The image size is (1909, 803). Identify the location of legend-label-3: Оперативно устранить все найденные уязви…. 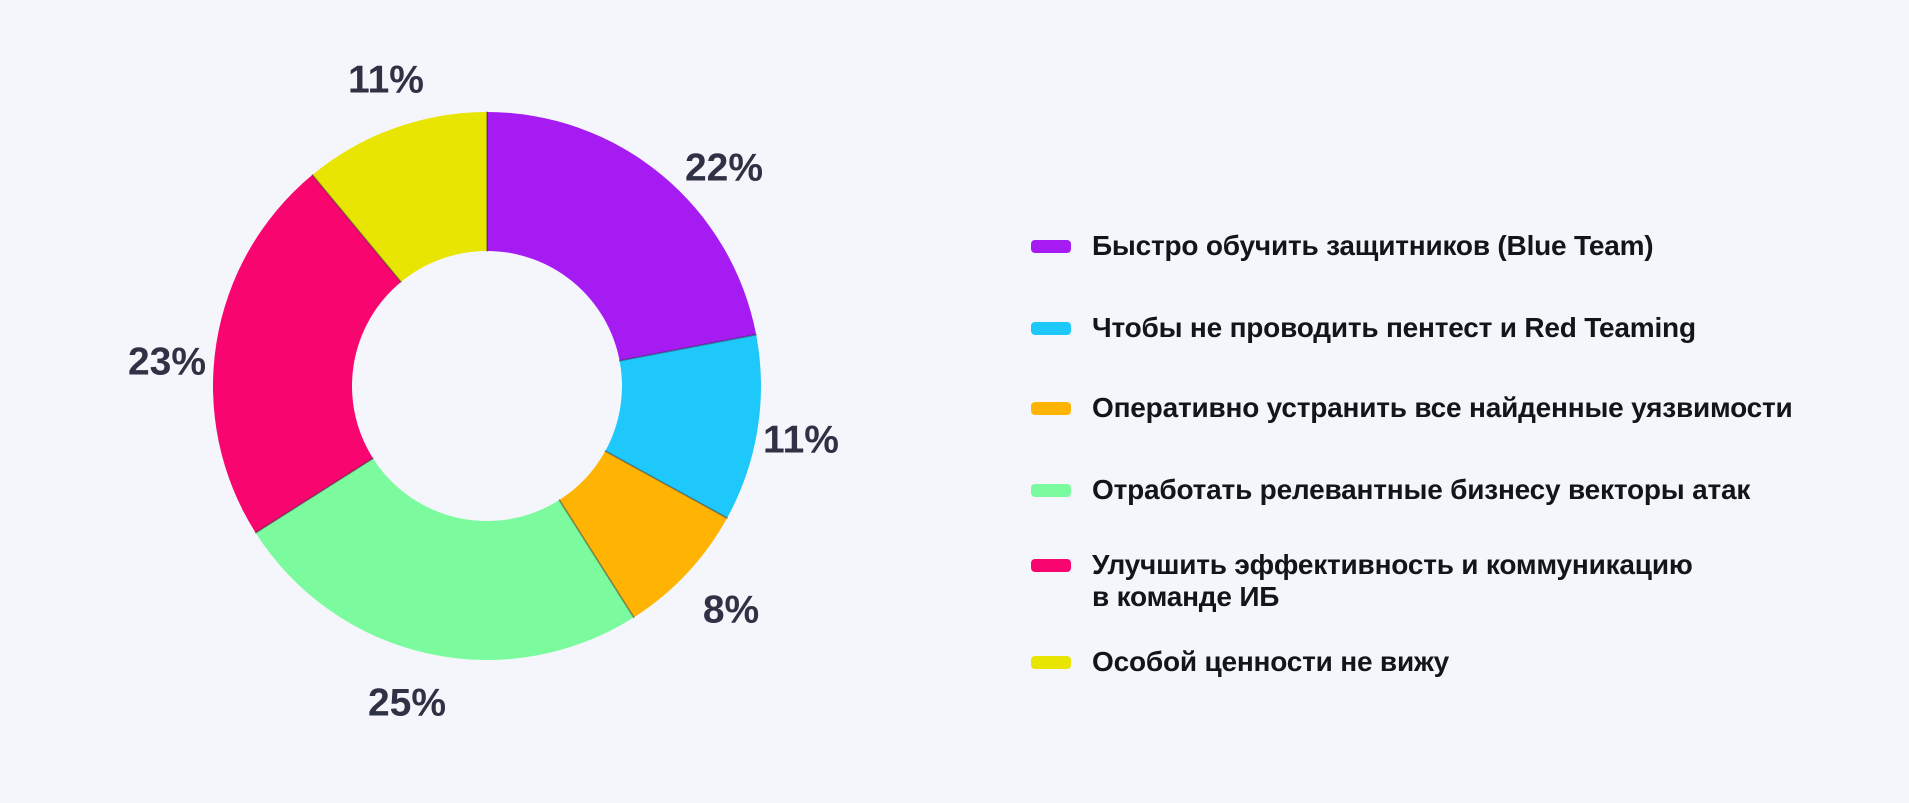
(1442, 407).